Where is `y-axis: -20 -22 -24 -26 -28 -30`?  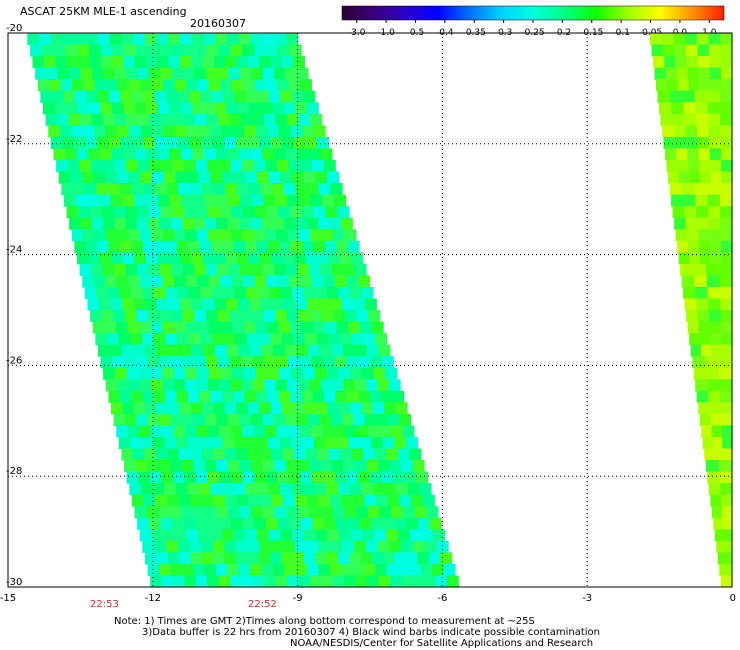
y-axis: -20 -22 -24 -26 -28 -30 is located at coordinates (14, 305).